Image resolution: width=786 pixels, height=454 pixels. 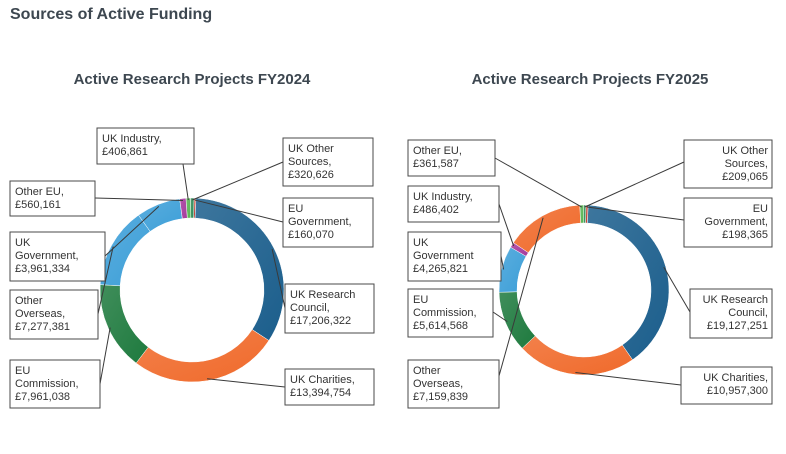 What do you see at coordinates (445, 313) in the screenshot?
I see `label-text: EU Commission, £5,614,568` at bounding box center [445, 313].